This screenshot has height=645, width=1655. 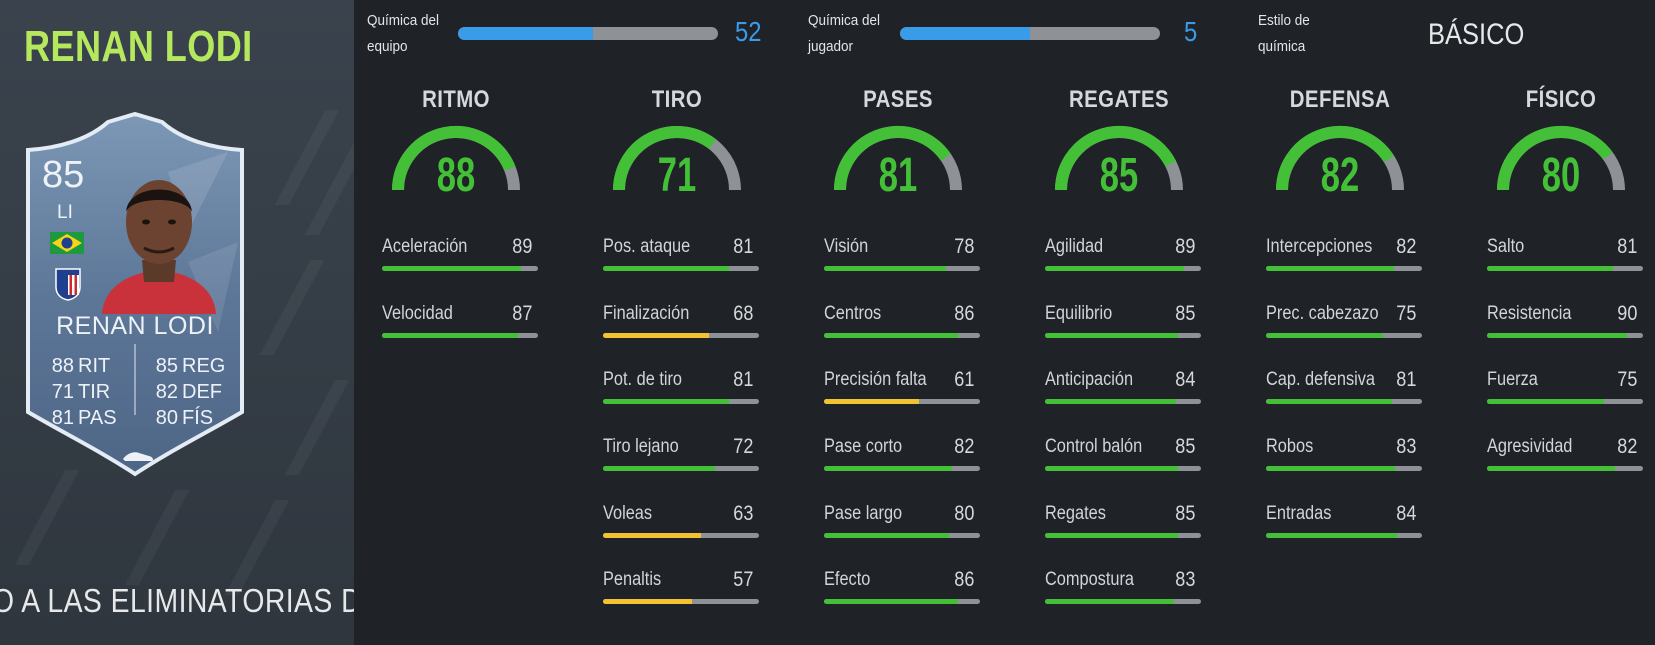 What do you see at coordinates (63, 175) in the screenshot?
I see `card-rating: 85` at bounding box center [63, 175].